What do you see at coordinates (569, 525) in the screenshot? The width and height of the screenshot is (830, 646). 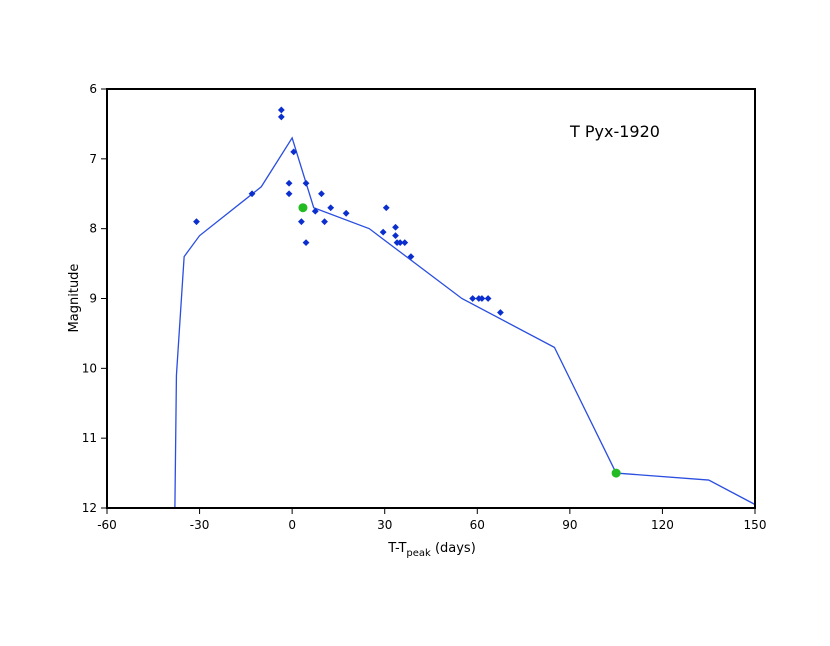 I see `x-tick-label: 90` at bounding box center [569, 525].